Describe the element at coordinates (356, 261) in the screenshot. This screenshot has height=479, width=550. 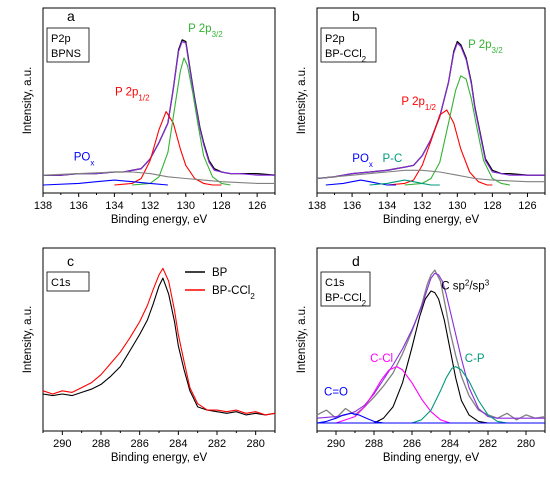
I see `panel-letter: d` at that location.